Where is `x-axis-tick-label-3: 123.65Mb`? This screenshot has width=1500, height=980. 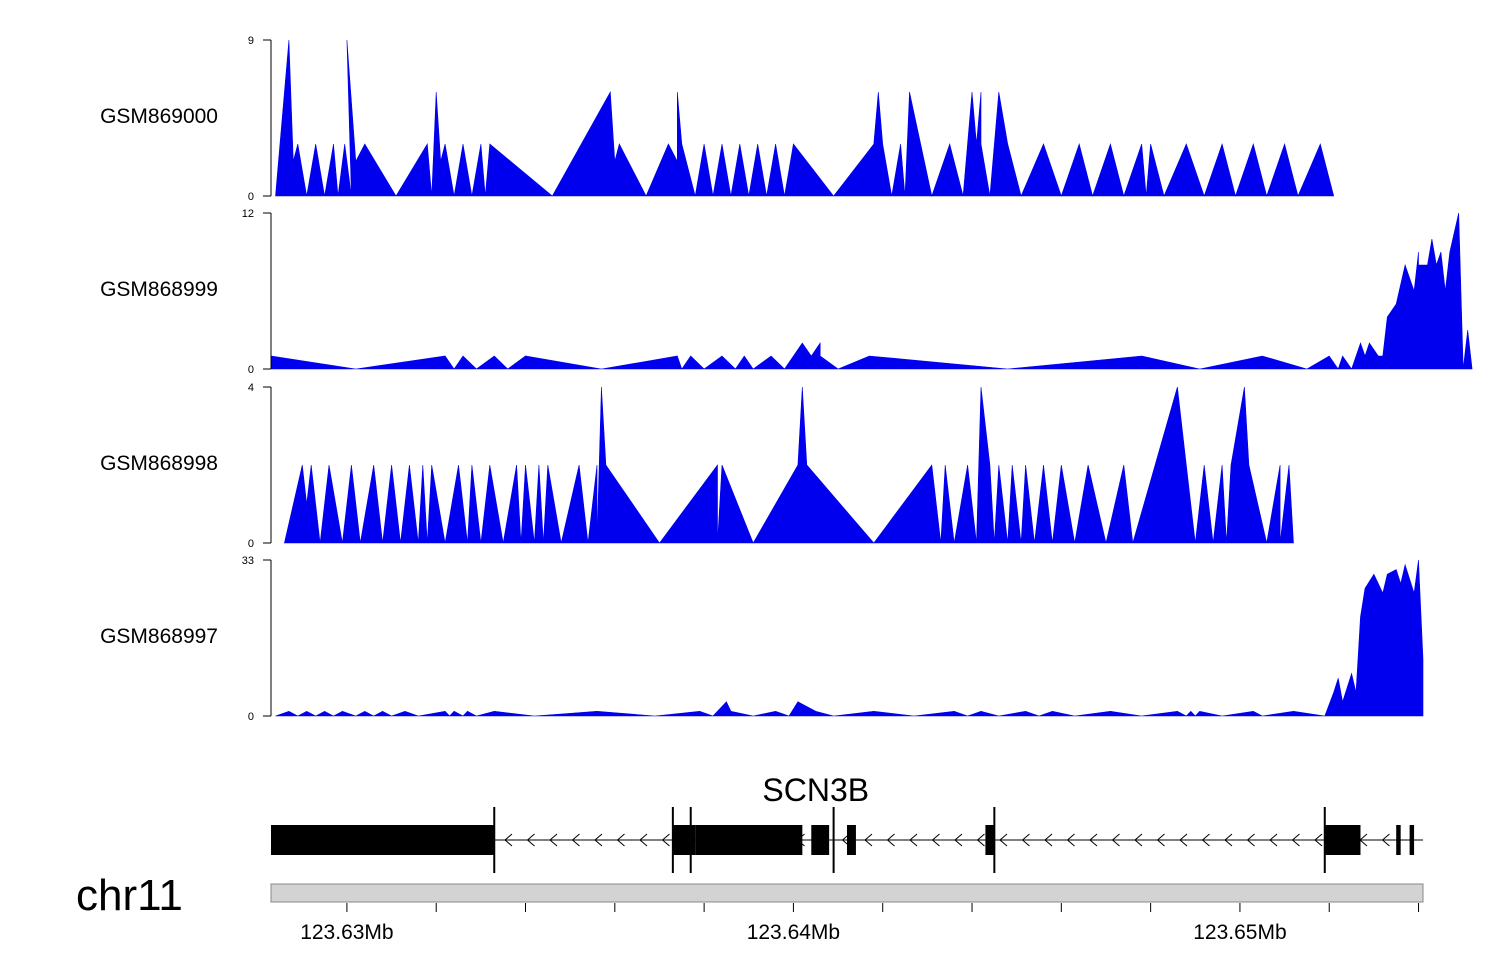 x-axis-tick-label-3: 123.65Mb is located at coordinates (1239, 932).